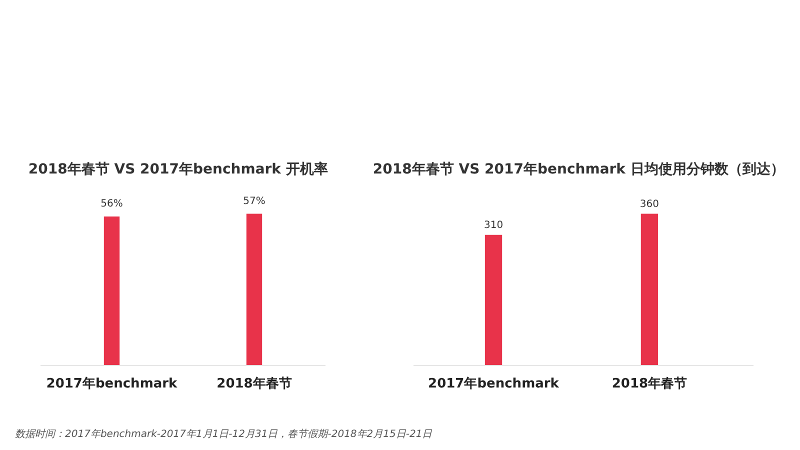 The width and height of the screenshot is (800, 450). Describe the element at coordinates (254, 201) in the screenshot. I see `data-label: 57%` at that location.